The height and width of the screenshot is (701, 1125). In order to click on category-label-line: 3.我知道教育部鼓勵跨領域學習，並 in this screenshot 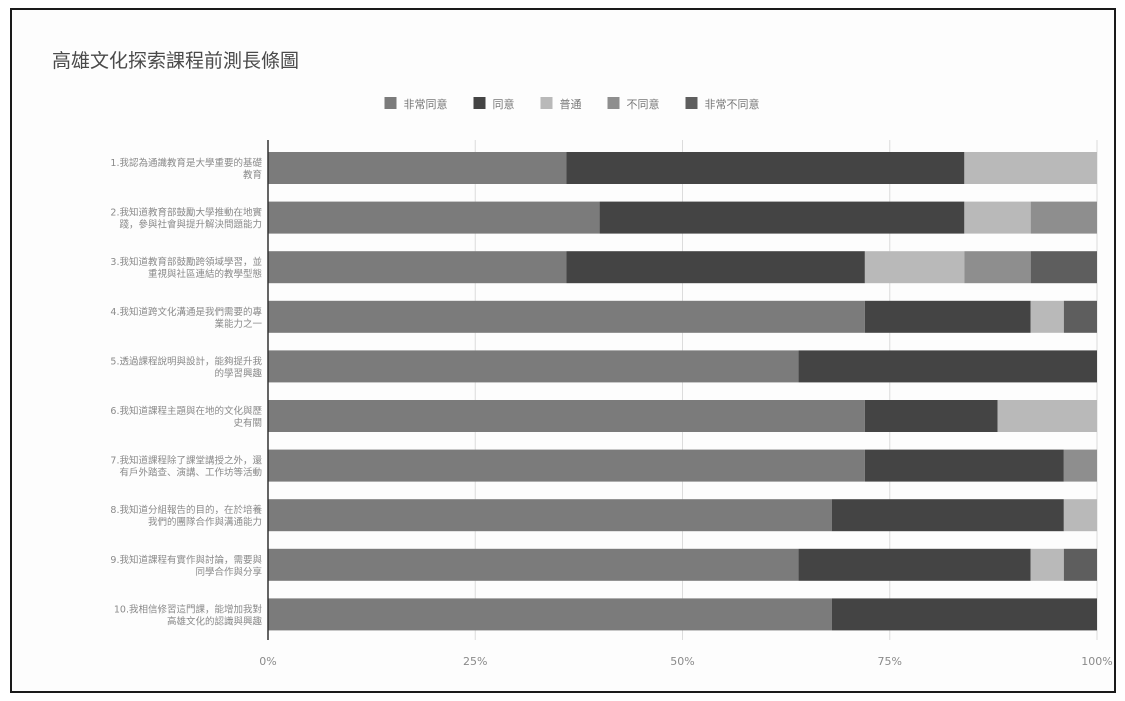, I will do `click(186, 262)`.